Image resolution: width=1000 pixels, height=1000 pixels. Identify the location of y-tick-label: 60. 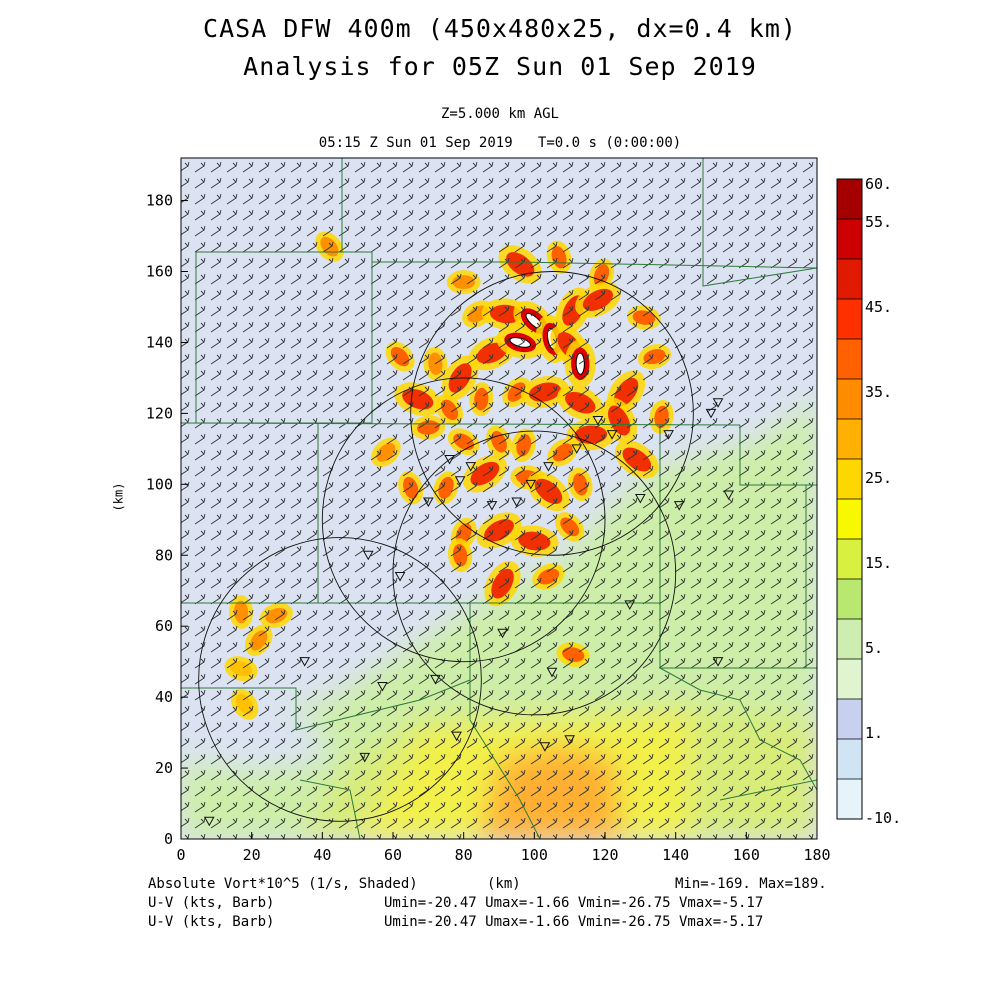
(164, 626).